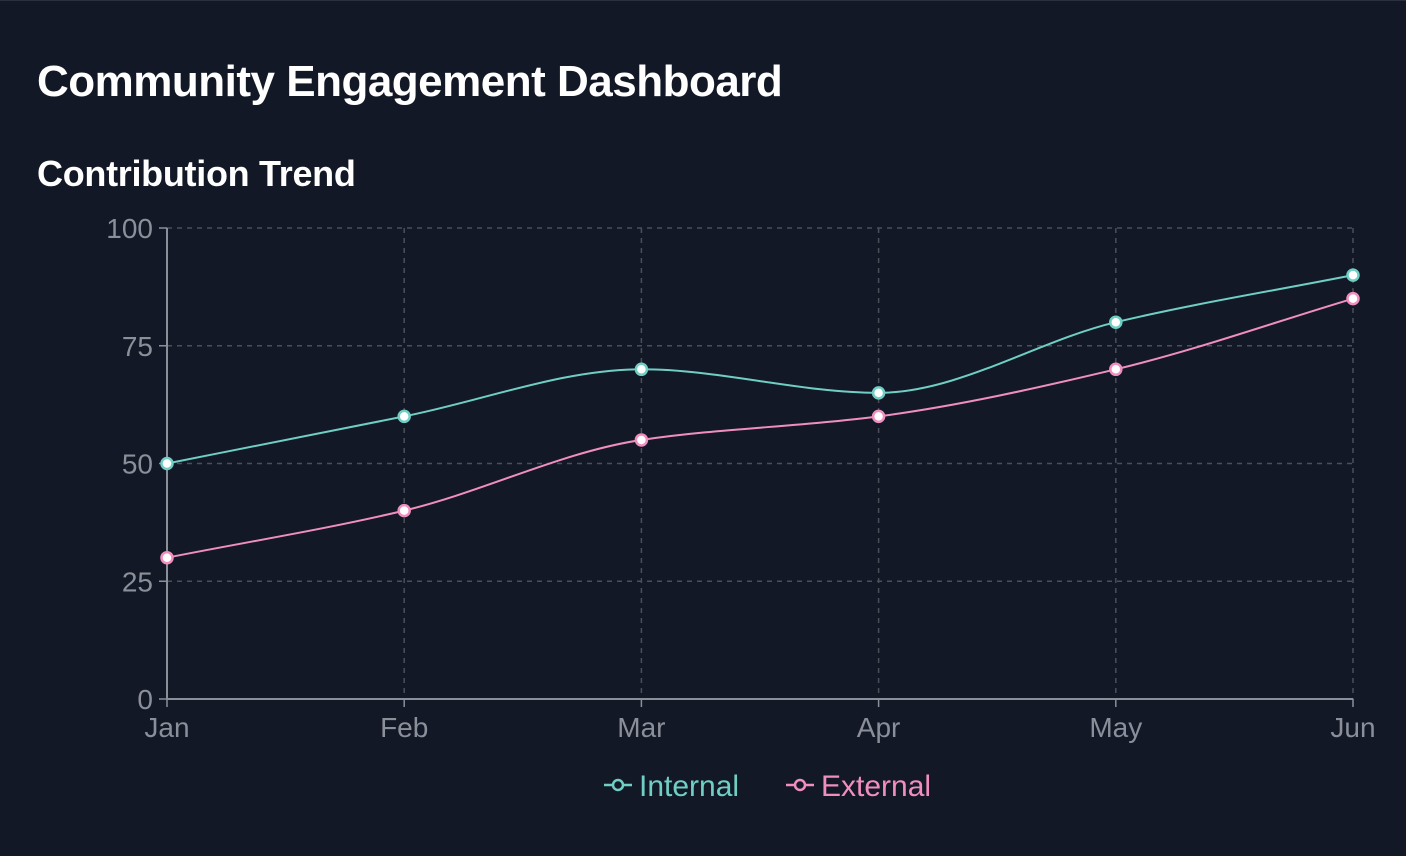  What do you see at coordinates (137, 581) in the screenshot?
I see `y-tick-label: 25` at bounding box center [137, 581].